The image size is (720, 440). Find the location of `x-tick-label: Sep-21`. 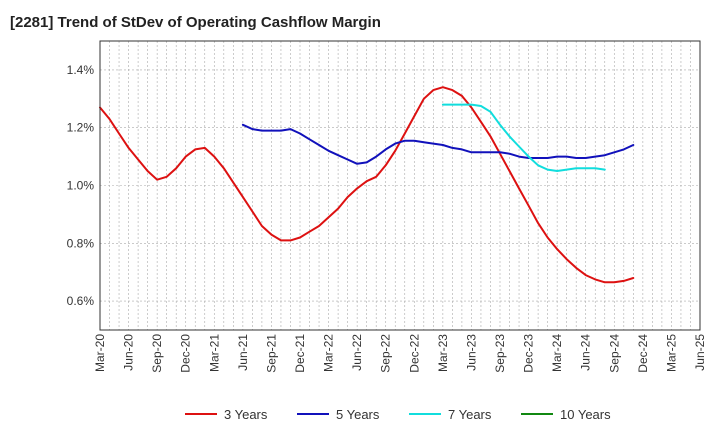

x-tick-label: Sep-21 is located at coordinates (271, 353).